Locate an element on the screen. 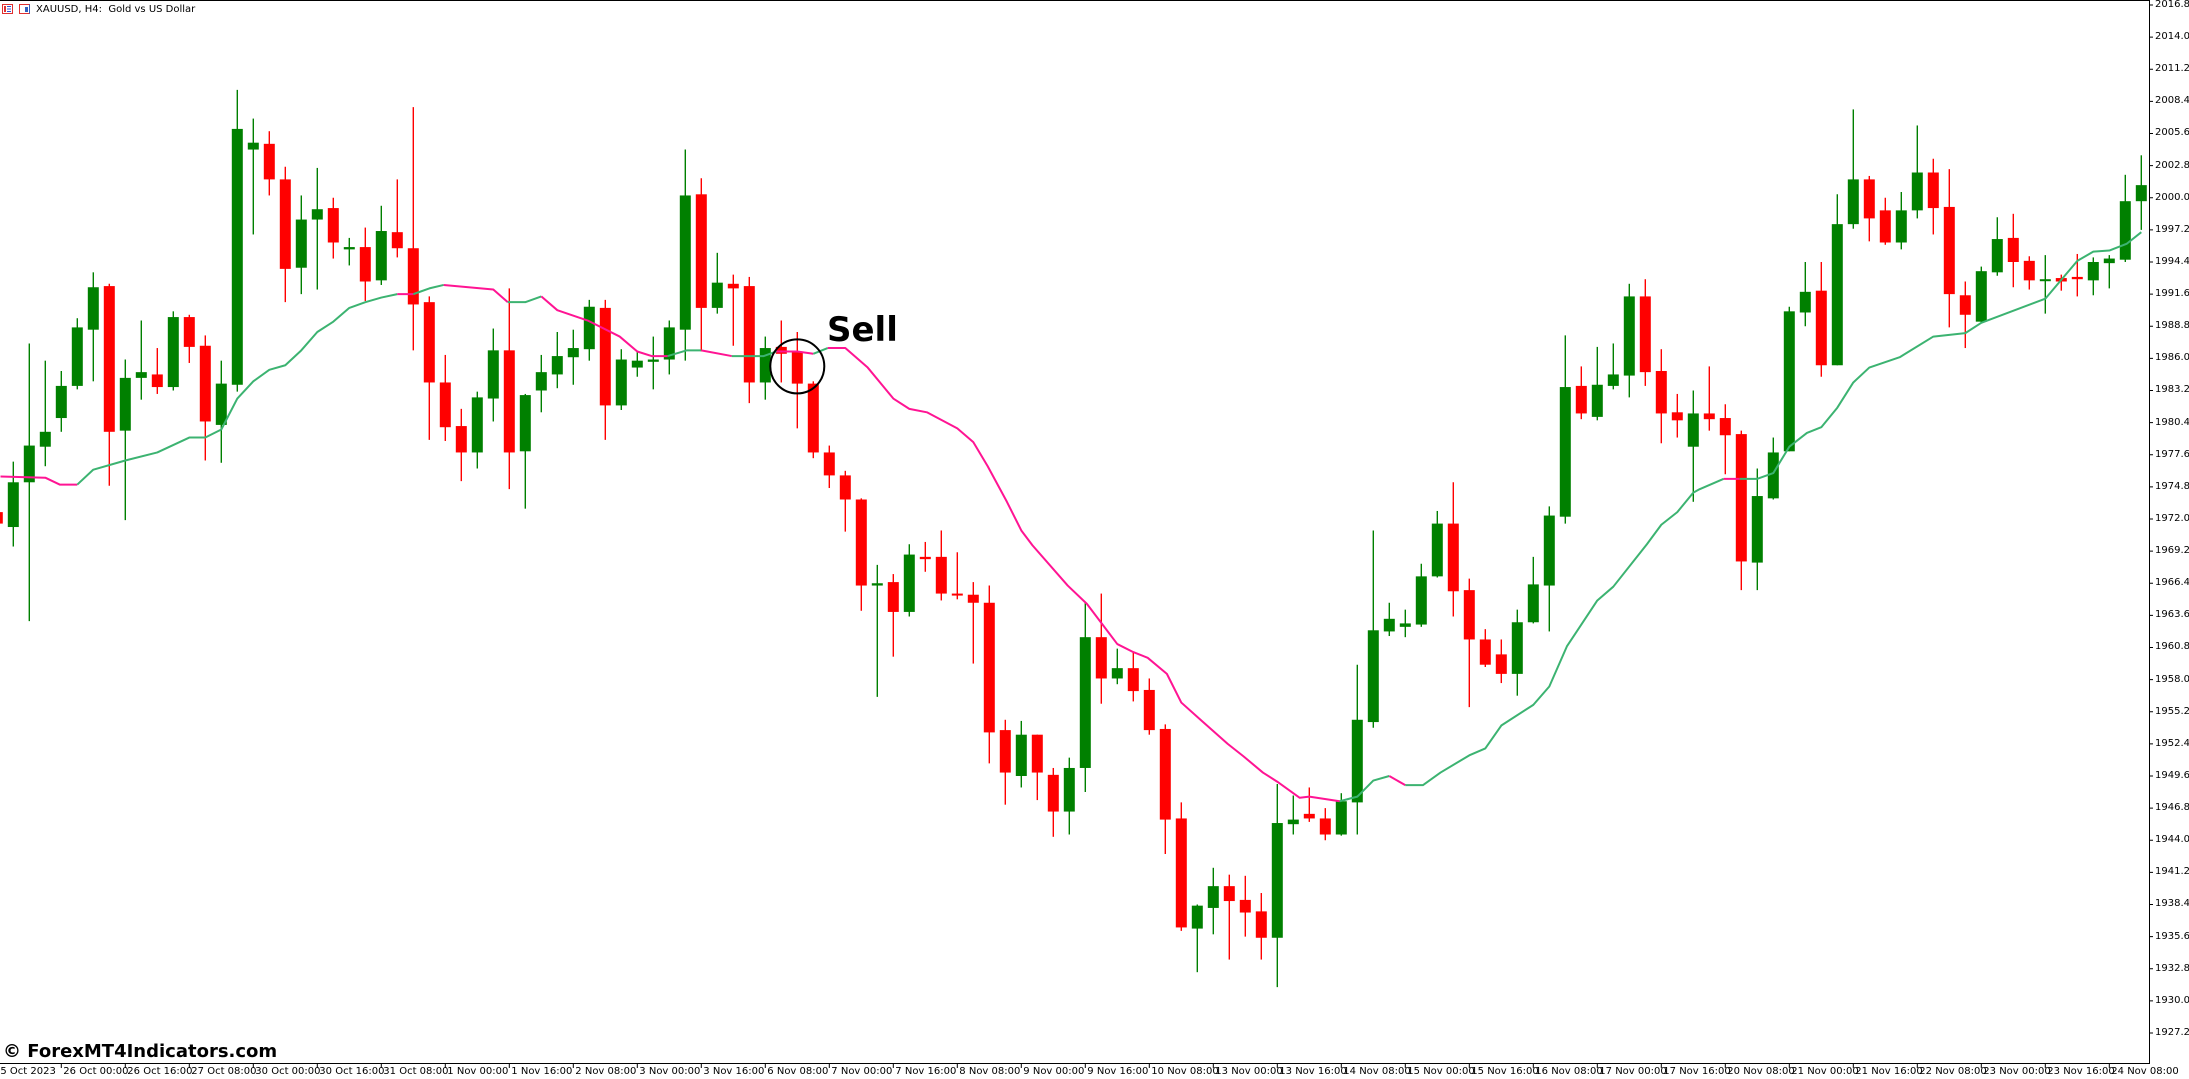 The width and height of the screenshot is (2189, 1079). sell-signal-circle is located at coordinates (797, 366).